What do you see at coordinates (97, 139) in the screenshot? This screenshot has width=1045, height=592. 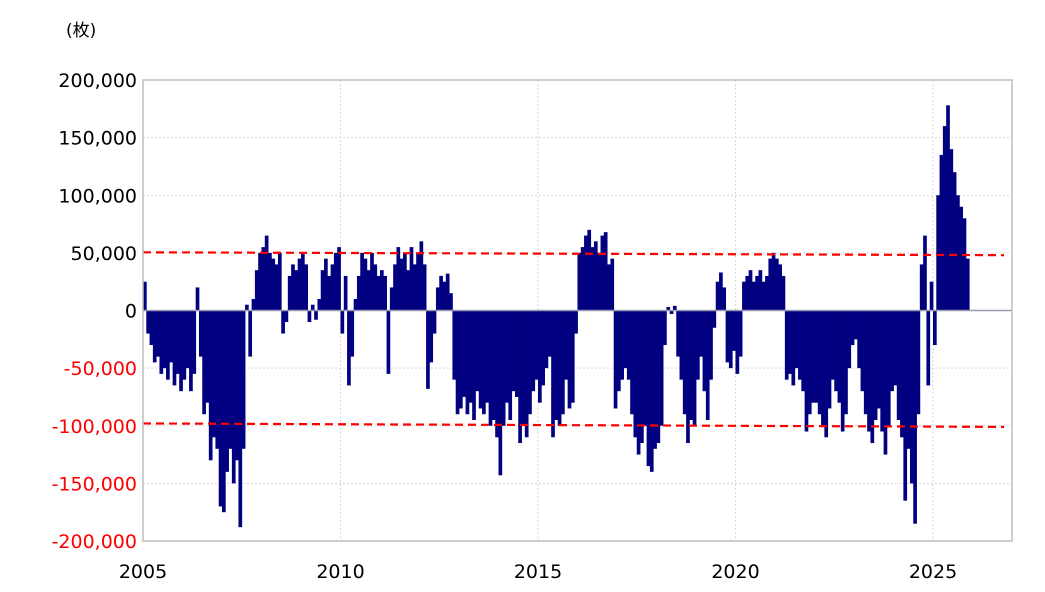 I see `y-tick-label: 150,000` at bounding box center [97, 139].